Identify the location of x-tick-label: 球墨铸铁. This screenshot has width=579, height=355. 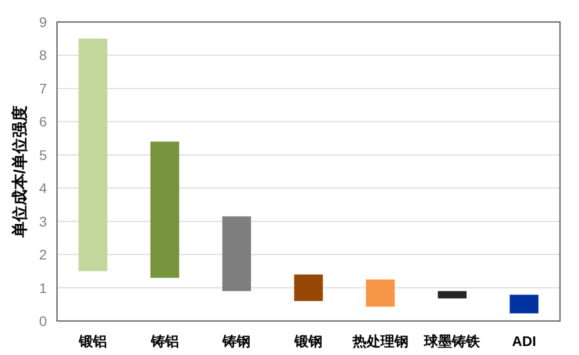
(452, 341).